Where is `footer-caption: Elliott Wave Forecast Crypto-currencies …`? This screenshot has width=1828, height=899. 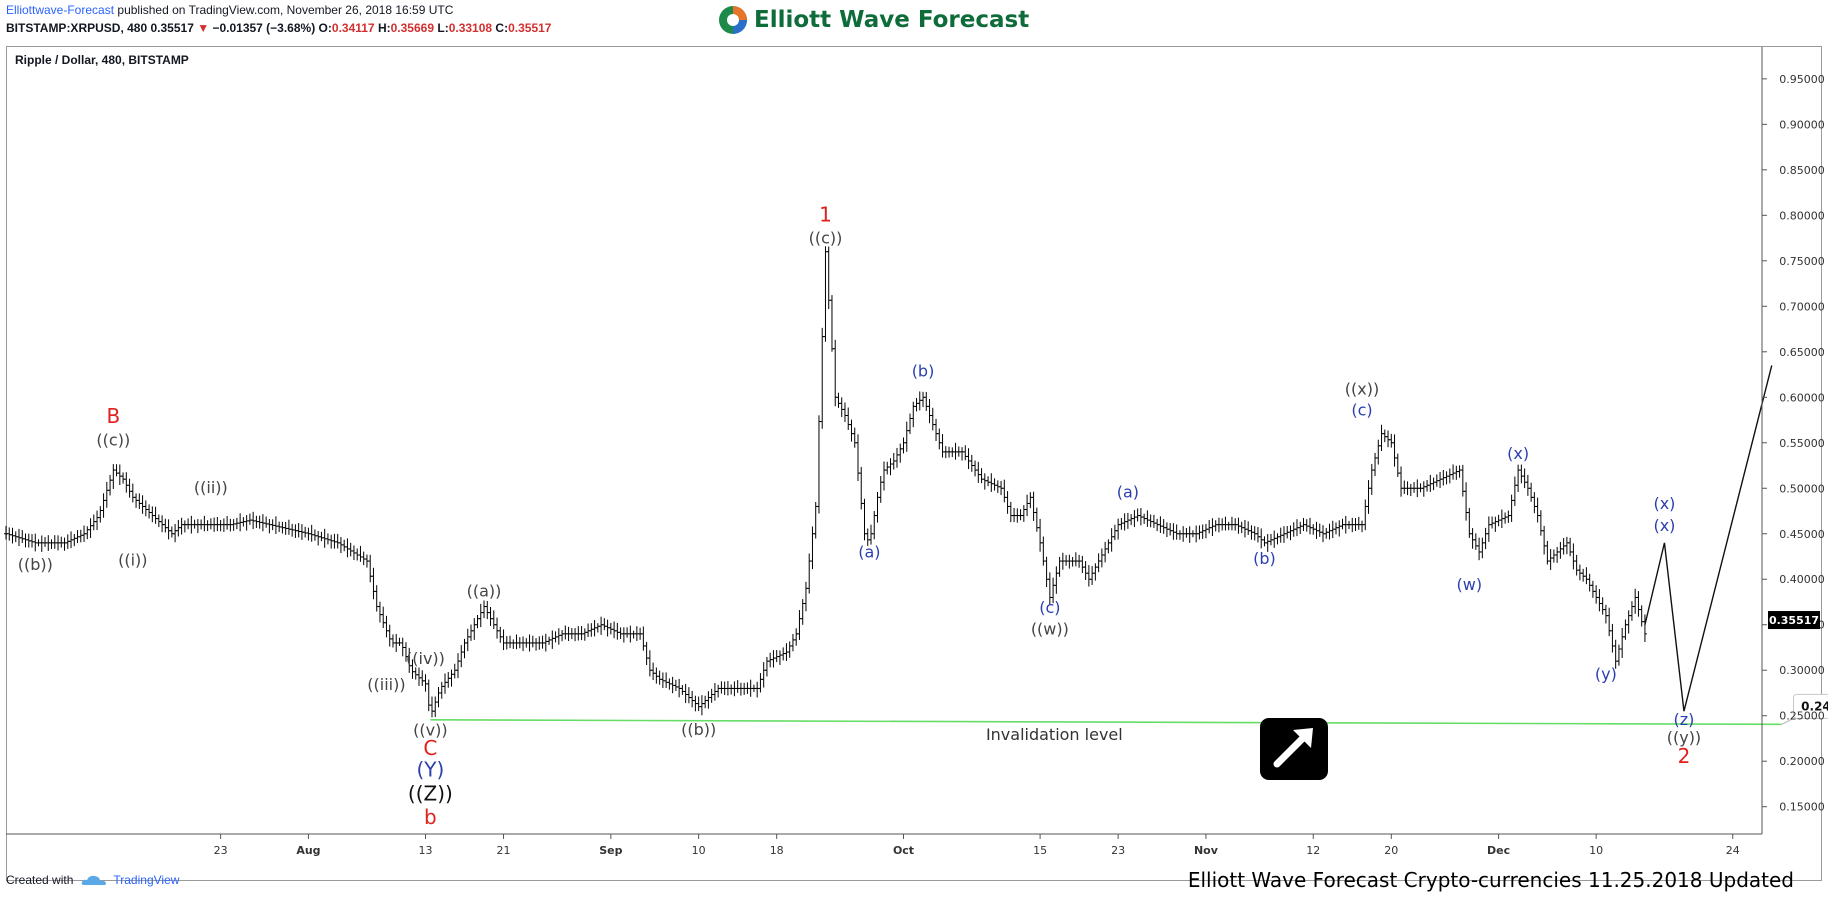
footer-caption: Elliott Wave Forecast Crypto-currencies … is located at coordinates (1490, 880).